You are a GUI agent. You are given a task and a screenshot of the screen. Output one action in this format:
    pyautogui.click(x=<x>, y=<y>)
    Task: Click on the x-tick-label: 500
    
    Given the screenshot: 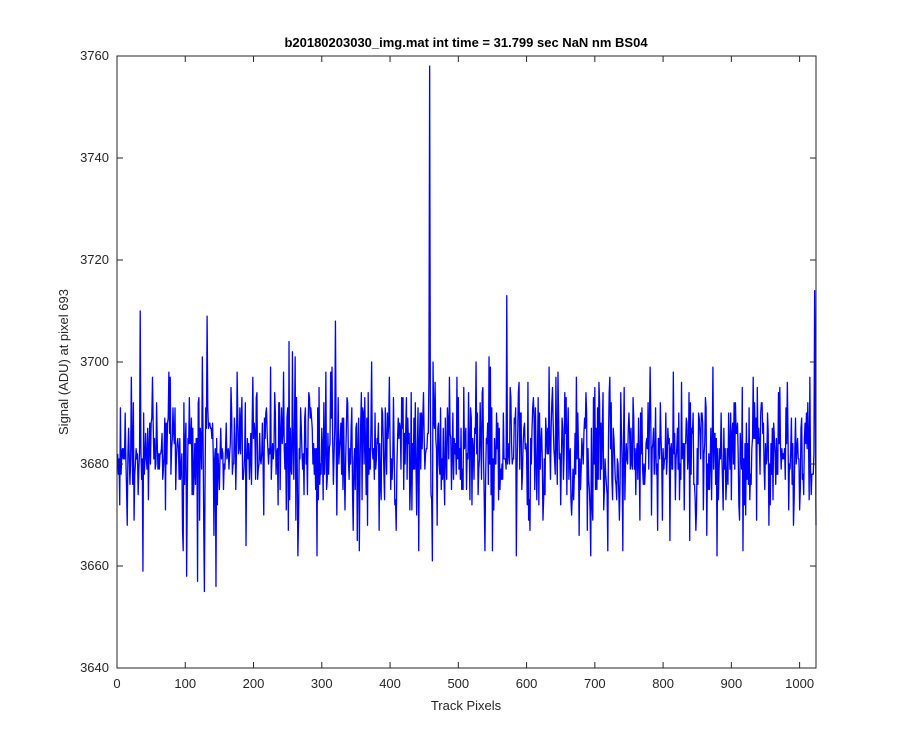 What is the action you would take?
    pyautogui.click(x=458, y=683)
    